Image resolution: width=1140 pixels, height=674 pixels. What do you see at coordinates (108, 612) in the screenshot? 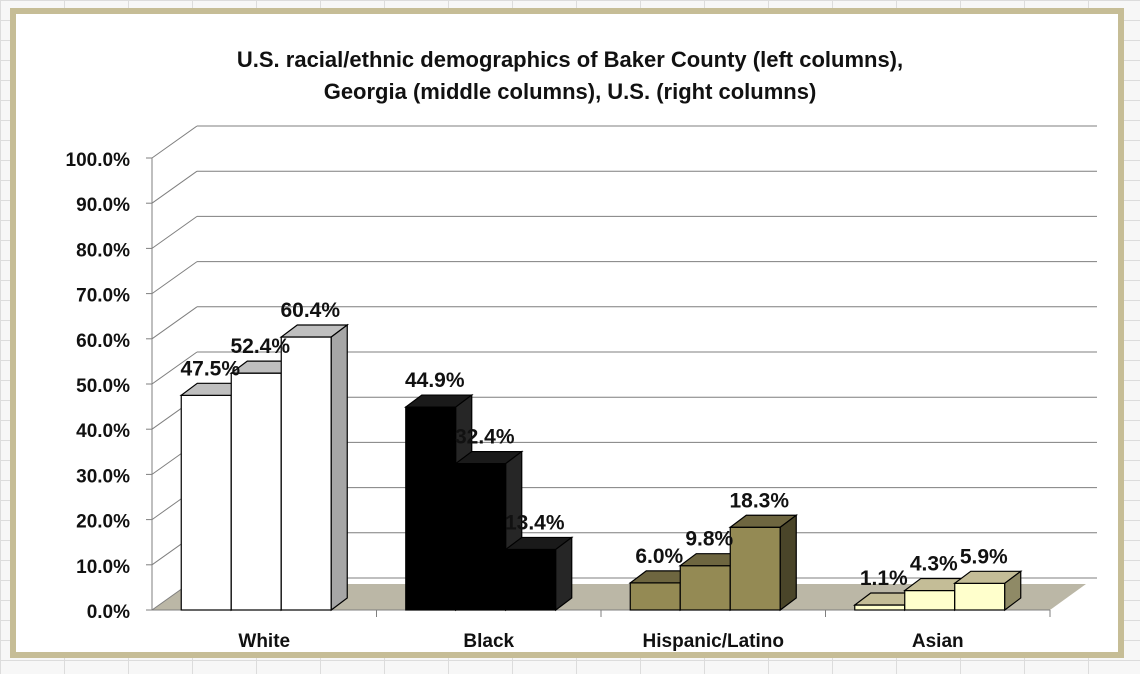
I see `y-tick-label: 0.0%` at bounding box center [108, 612].